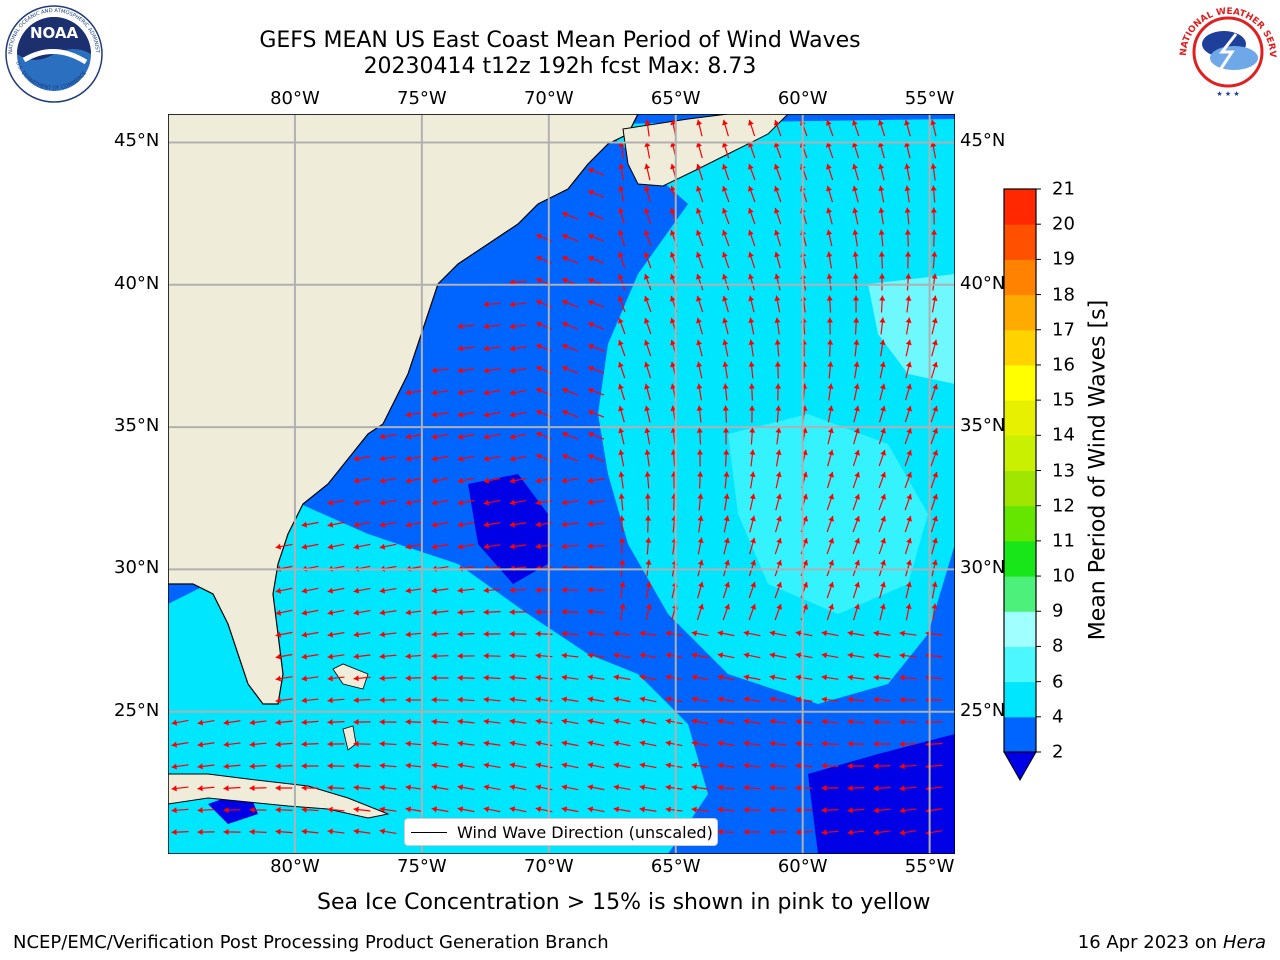 The height and width of the screenshot is (960, 1280). I want to click on colorbar-tick-label: 21, so click(1063, 189).